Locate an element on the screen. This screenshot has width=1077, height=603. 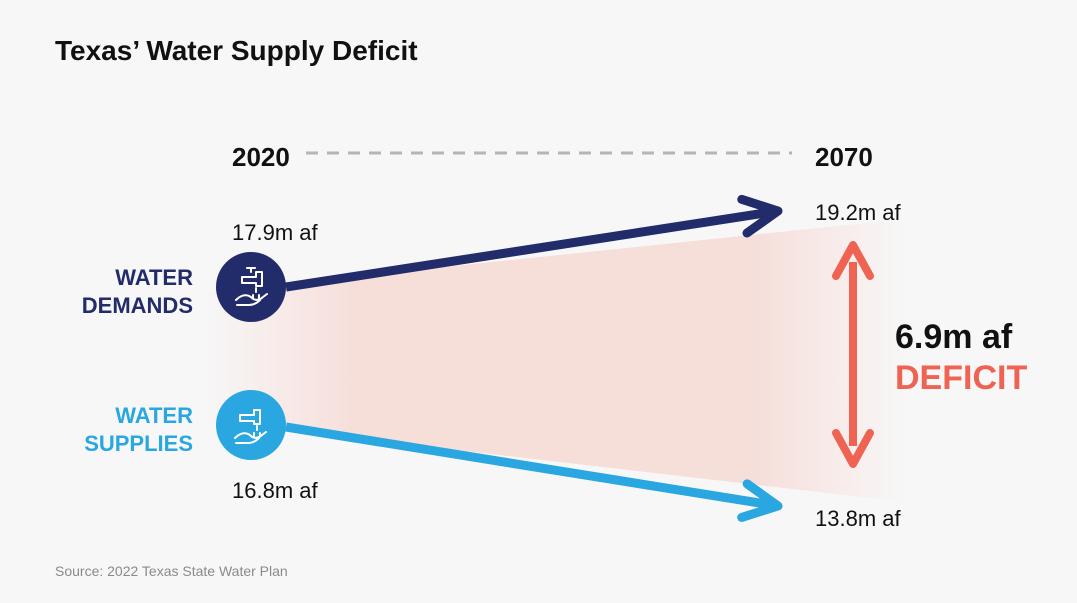
chart-title: Texas’ Water Supply Deficit is located at coordinates (236, 50).